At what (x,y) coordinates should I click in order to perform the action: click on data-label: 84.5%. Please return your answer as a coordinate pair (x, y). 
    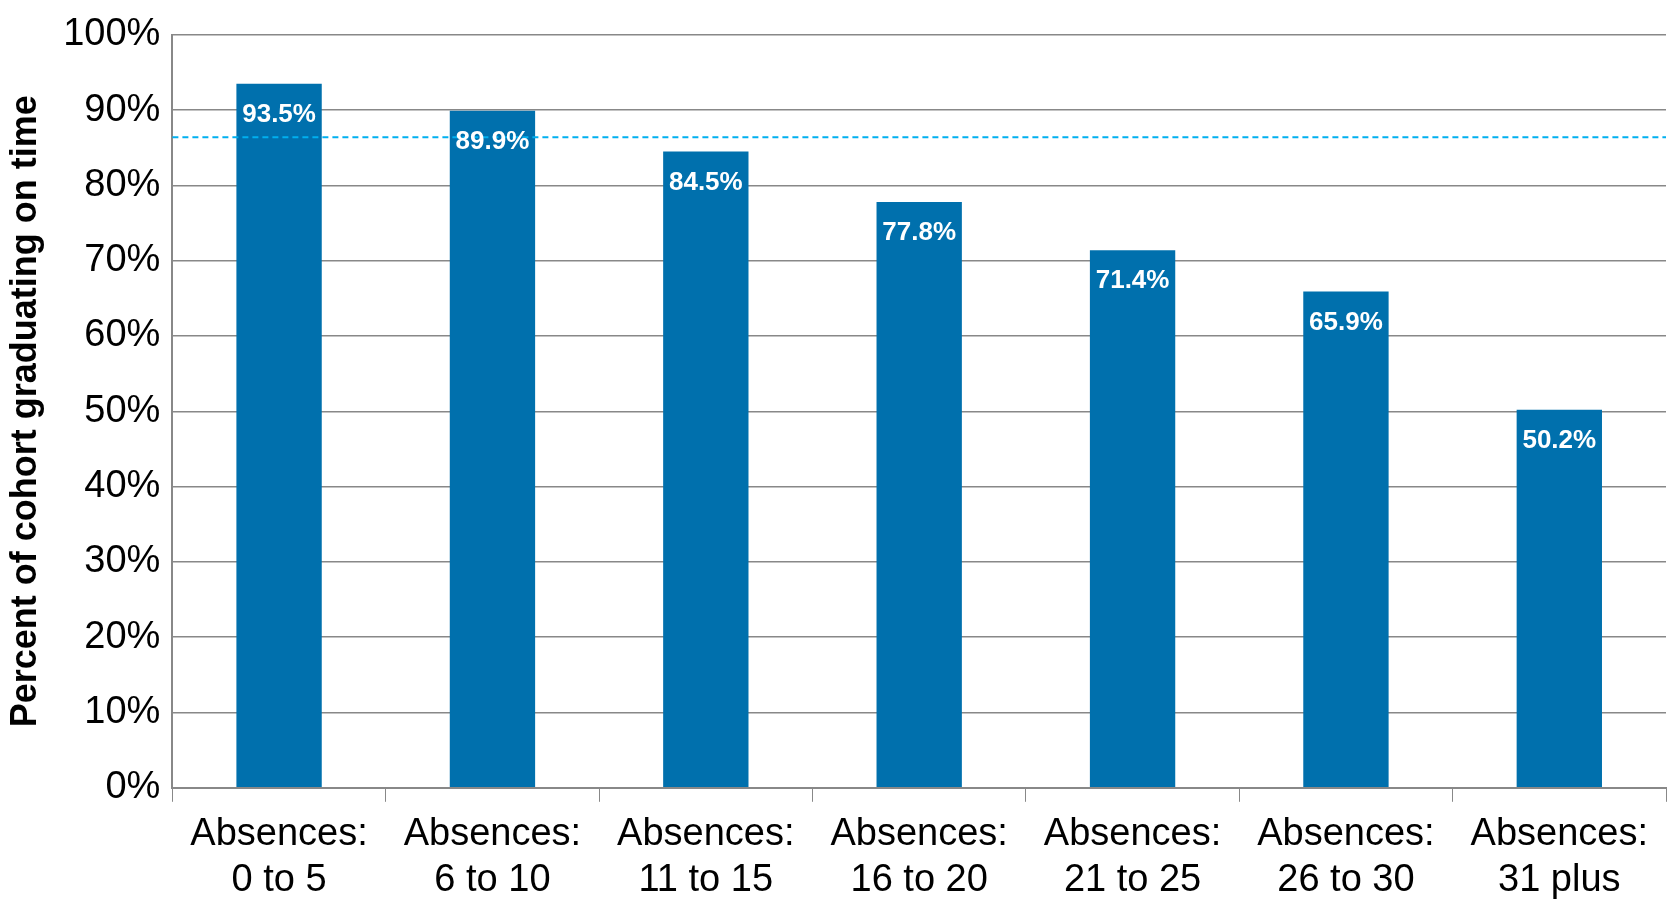
    Looking at the image, I should click on (705, 180).